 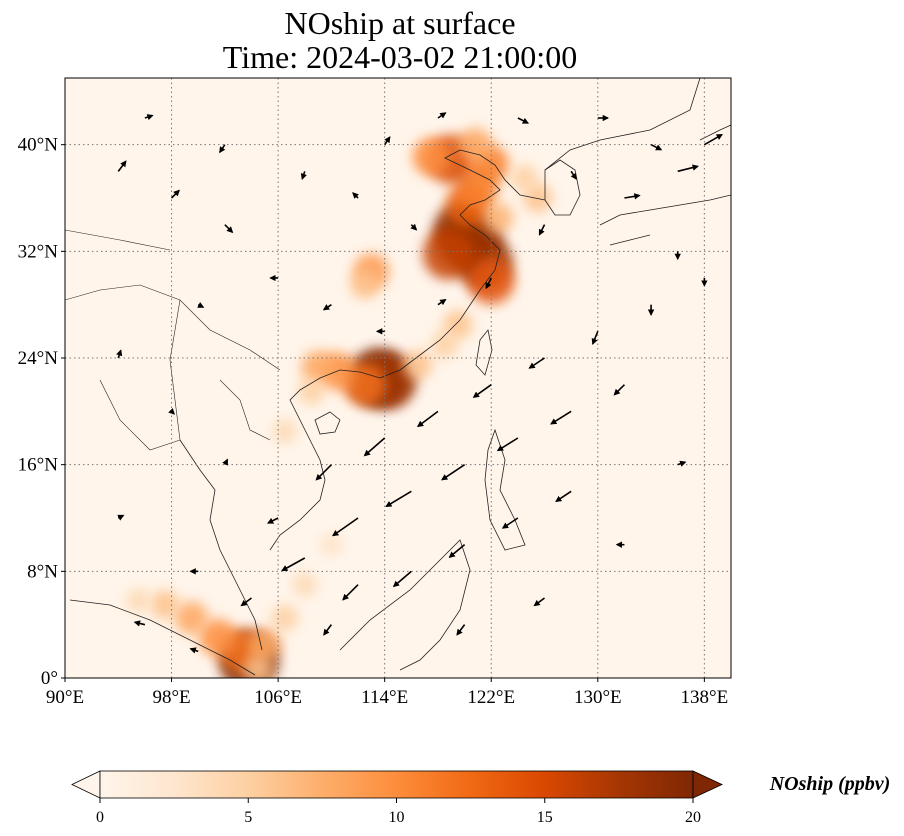 What do you see at coordinates (221, 545) in the screenshot?
I see `peninsula-coastline` at bounding box center [221, 545].